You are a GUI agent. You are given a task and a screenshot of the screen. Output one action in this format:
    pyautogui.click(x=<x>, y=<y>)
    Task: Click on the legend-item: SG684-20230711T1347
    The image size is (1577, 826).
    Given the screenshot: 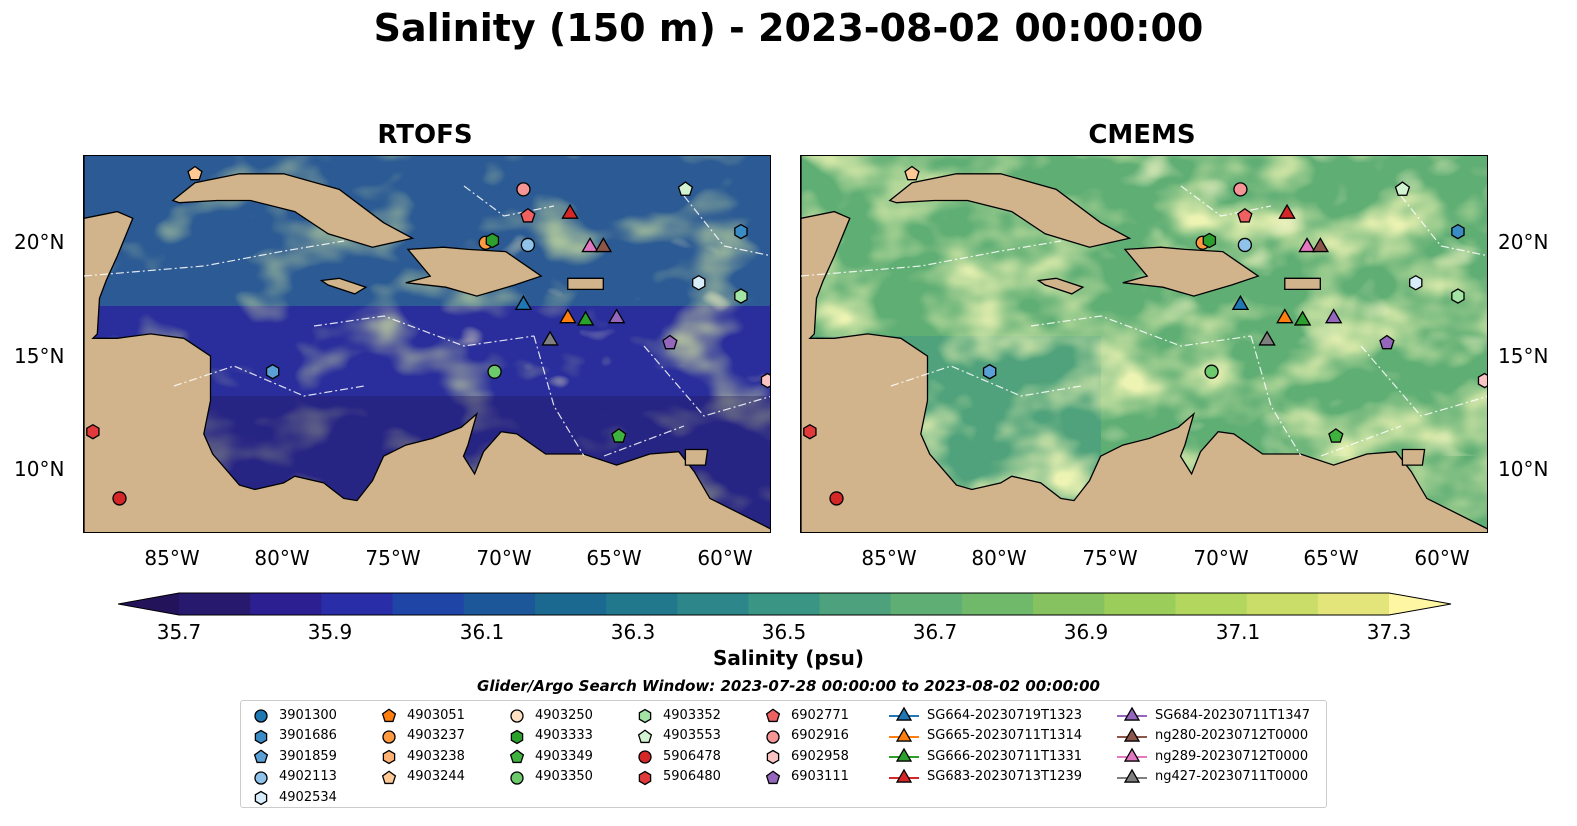 What is the action you would take?
    pyautogui.click(x=1213, y=715)
    